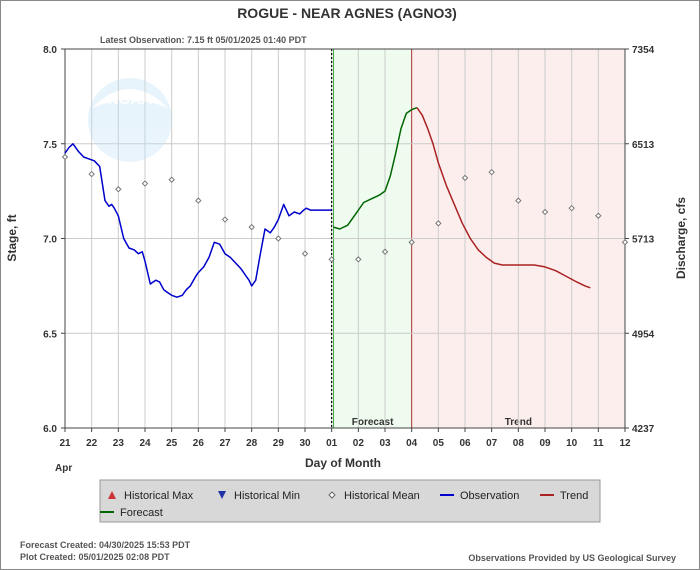 The height and width of the screenshot is (570, 700). I want to click on legend-item-label: Historical Min, so click(267, 496).